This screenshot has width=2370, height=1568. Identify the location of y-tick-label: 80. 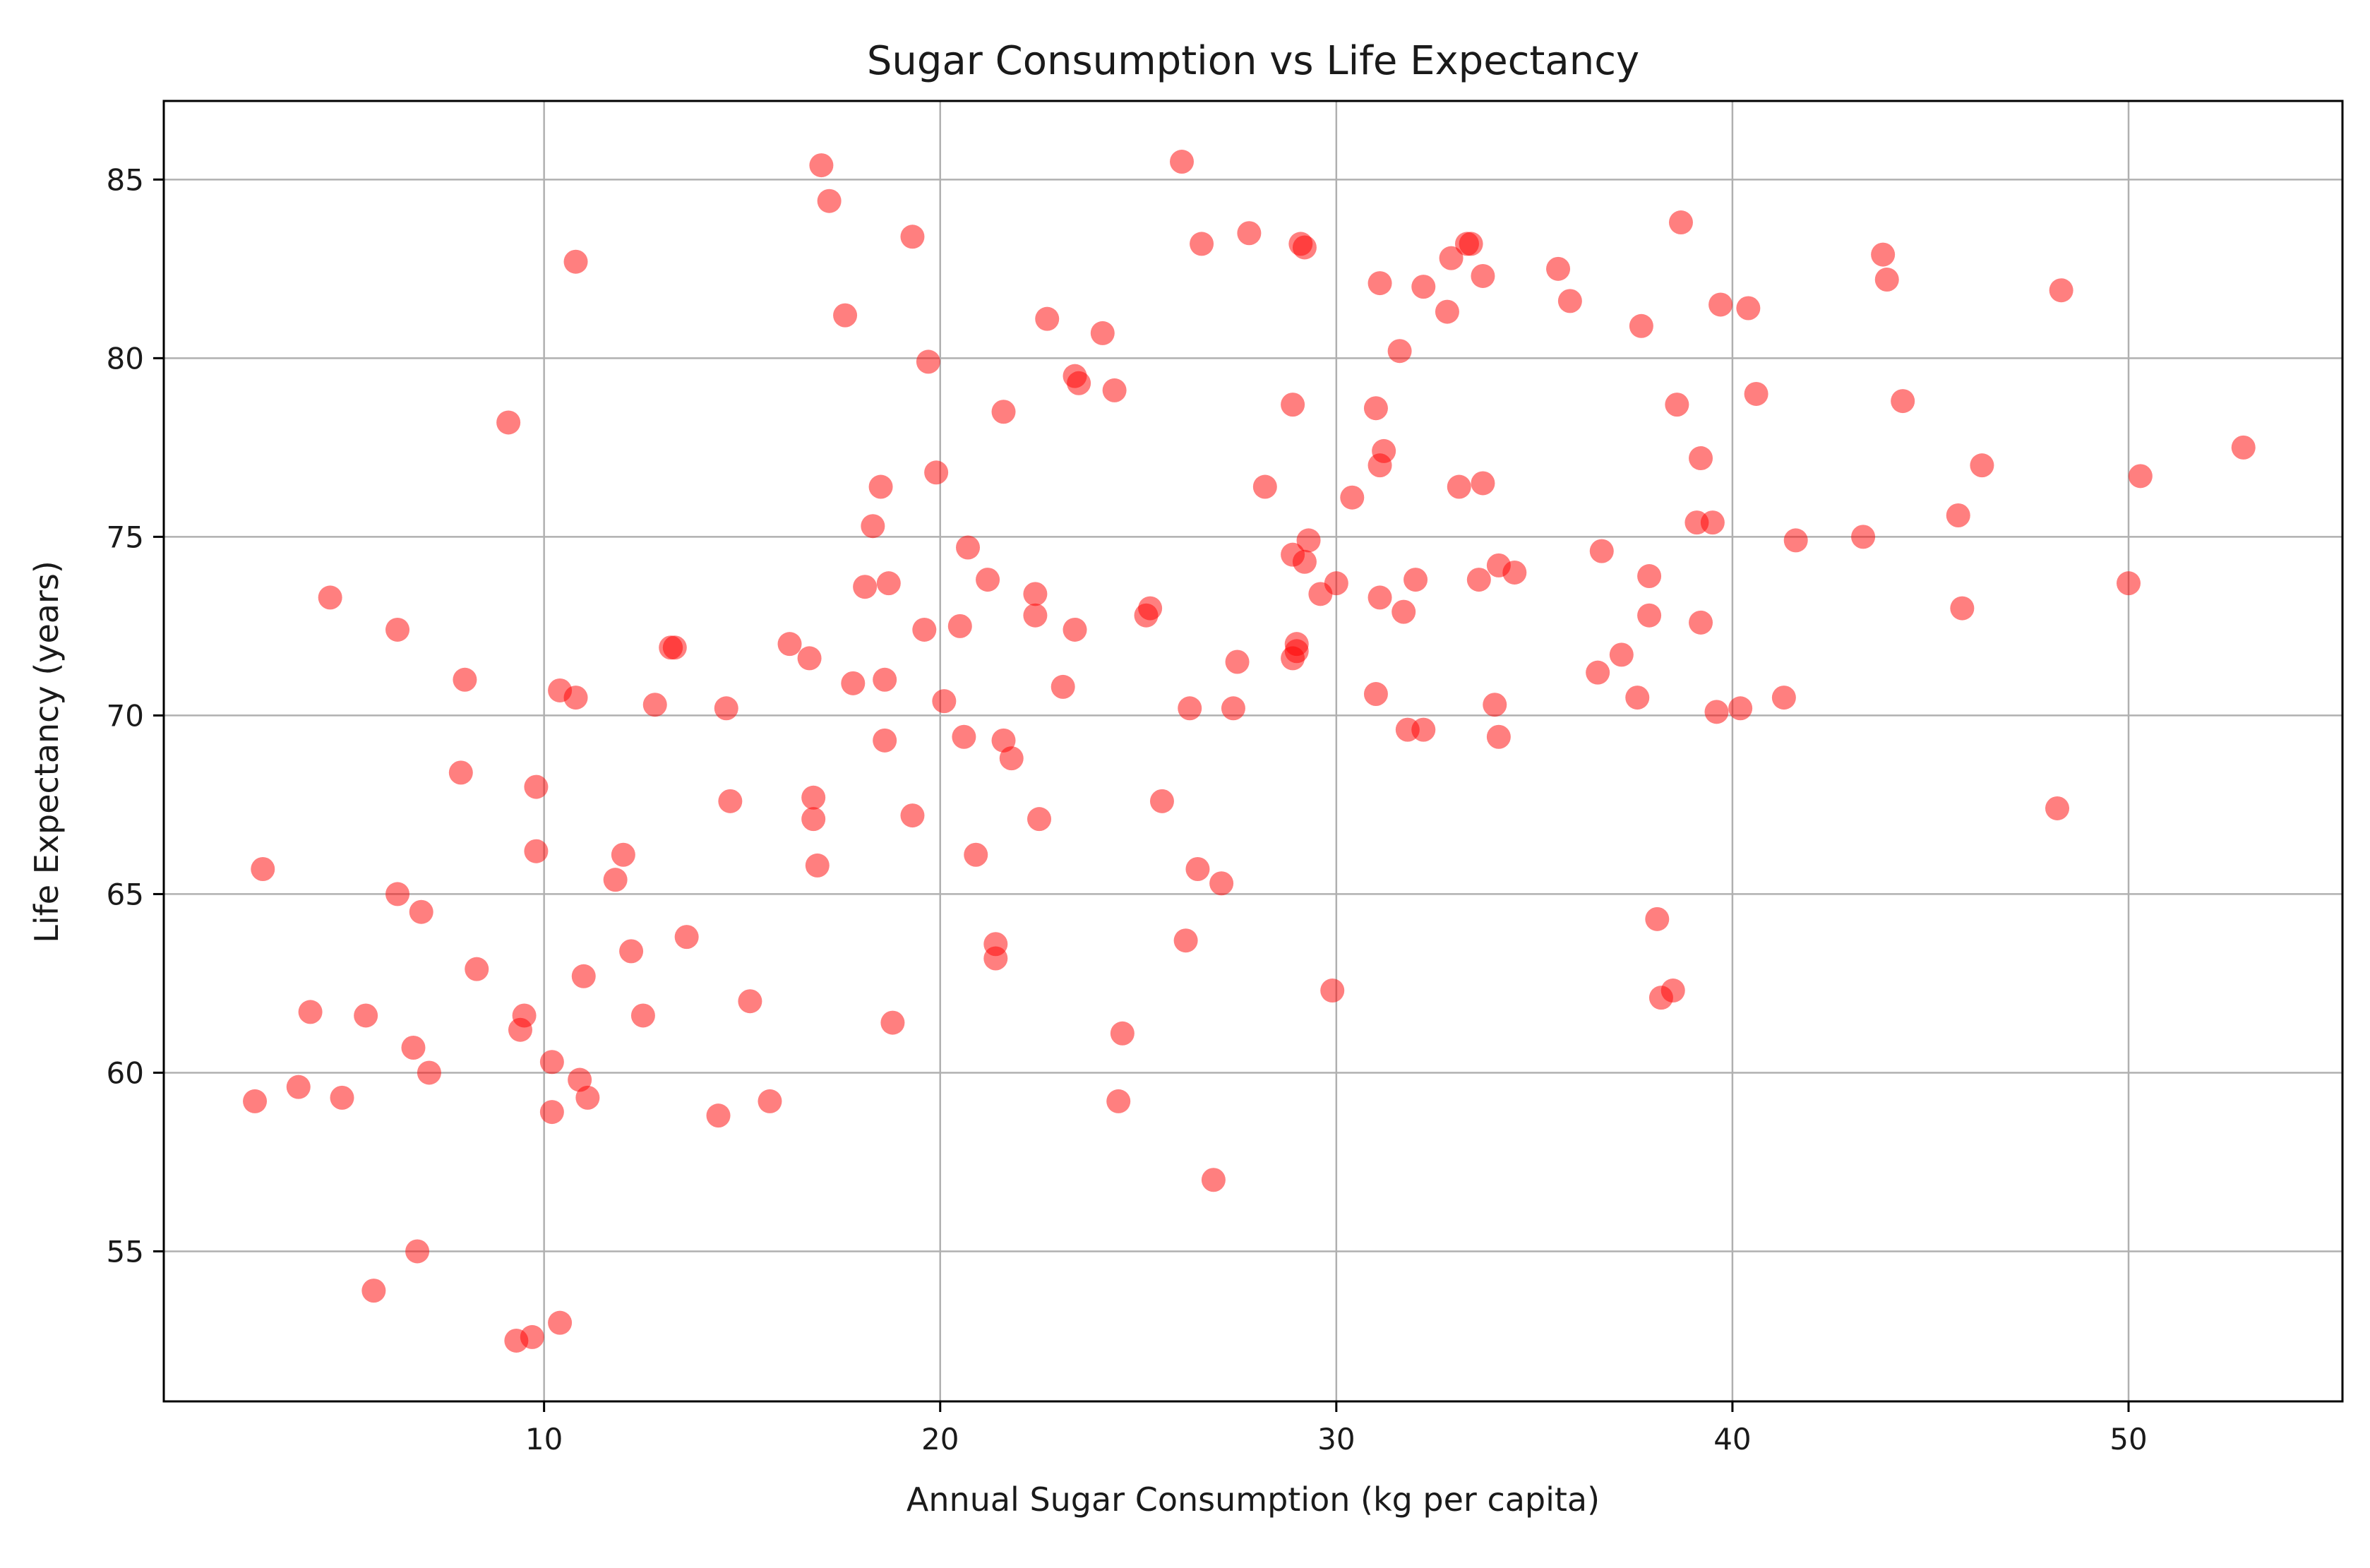
(125, 358).